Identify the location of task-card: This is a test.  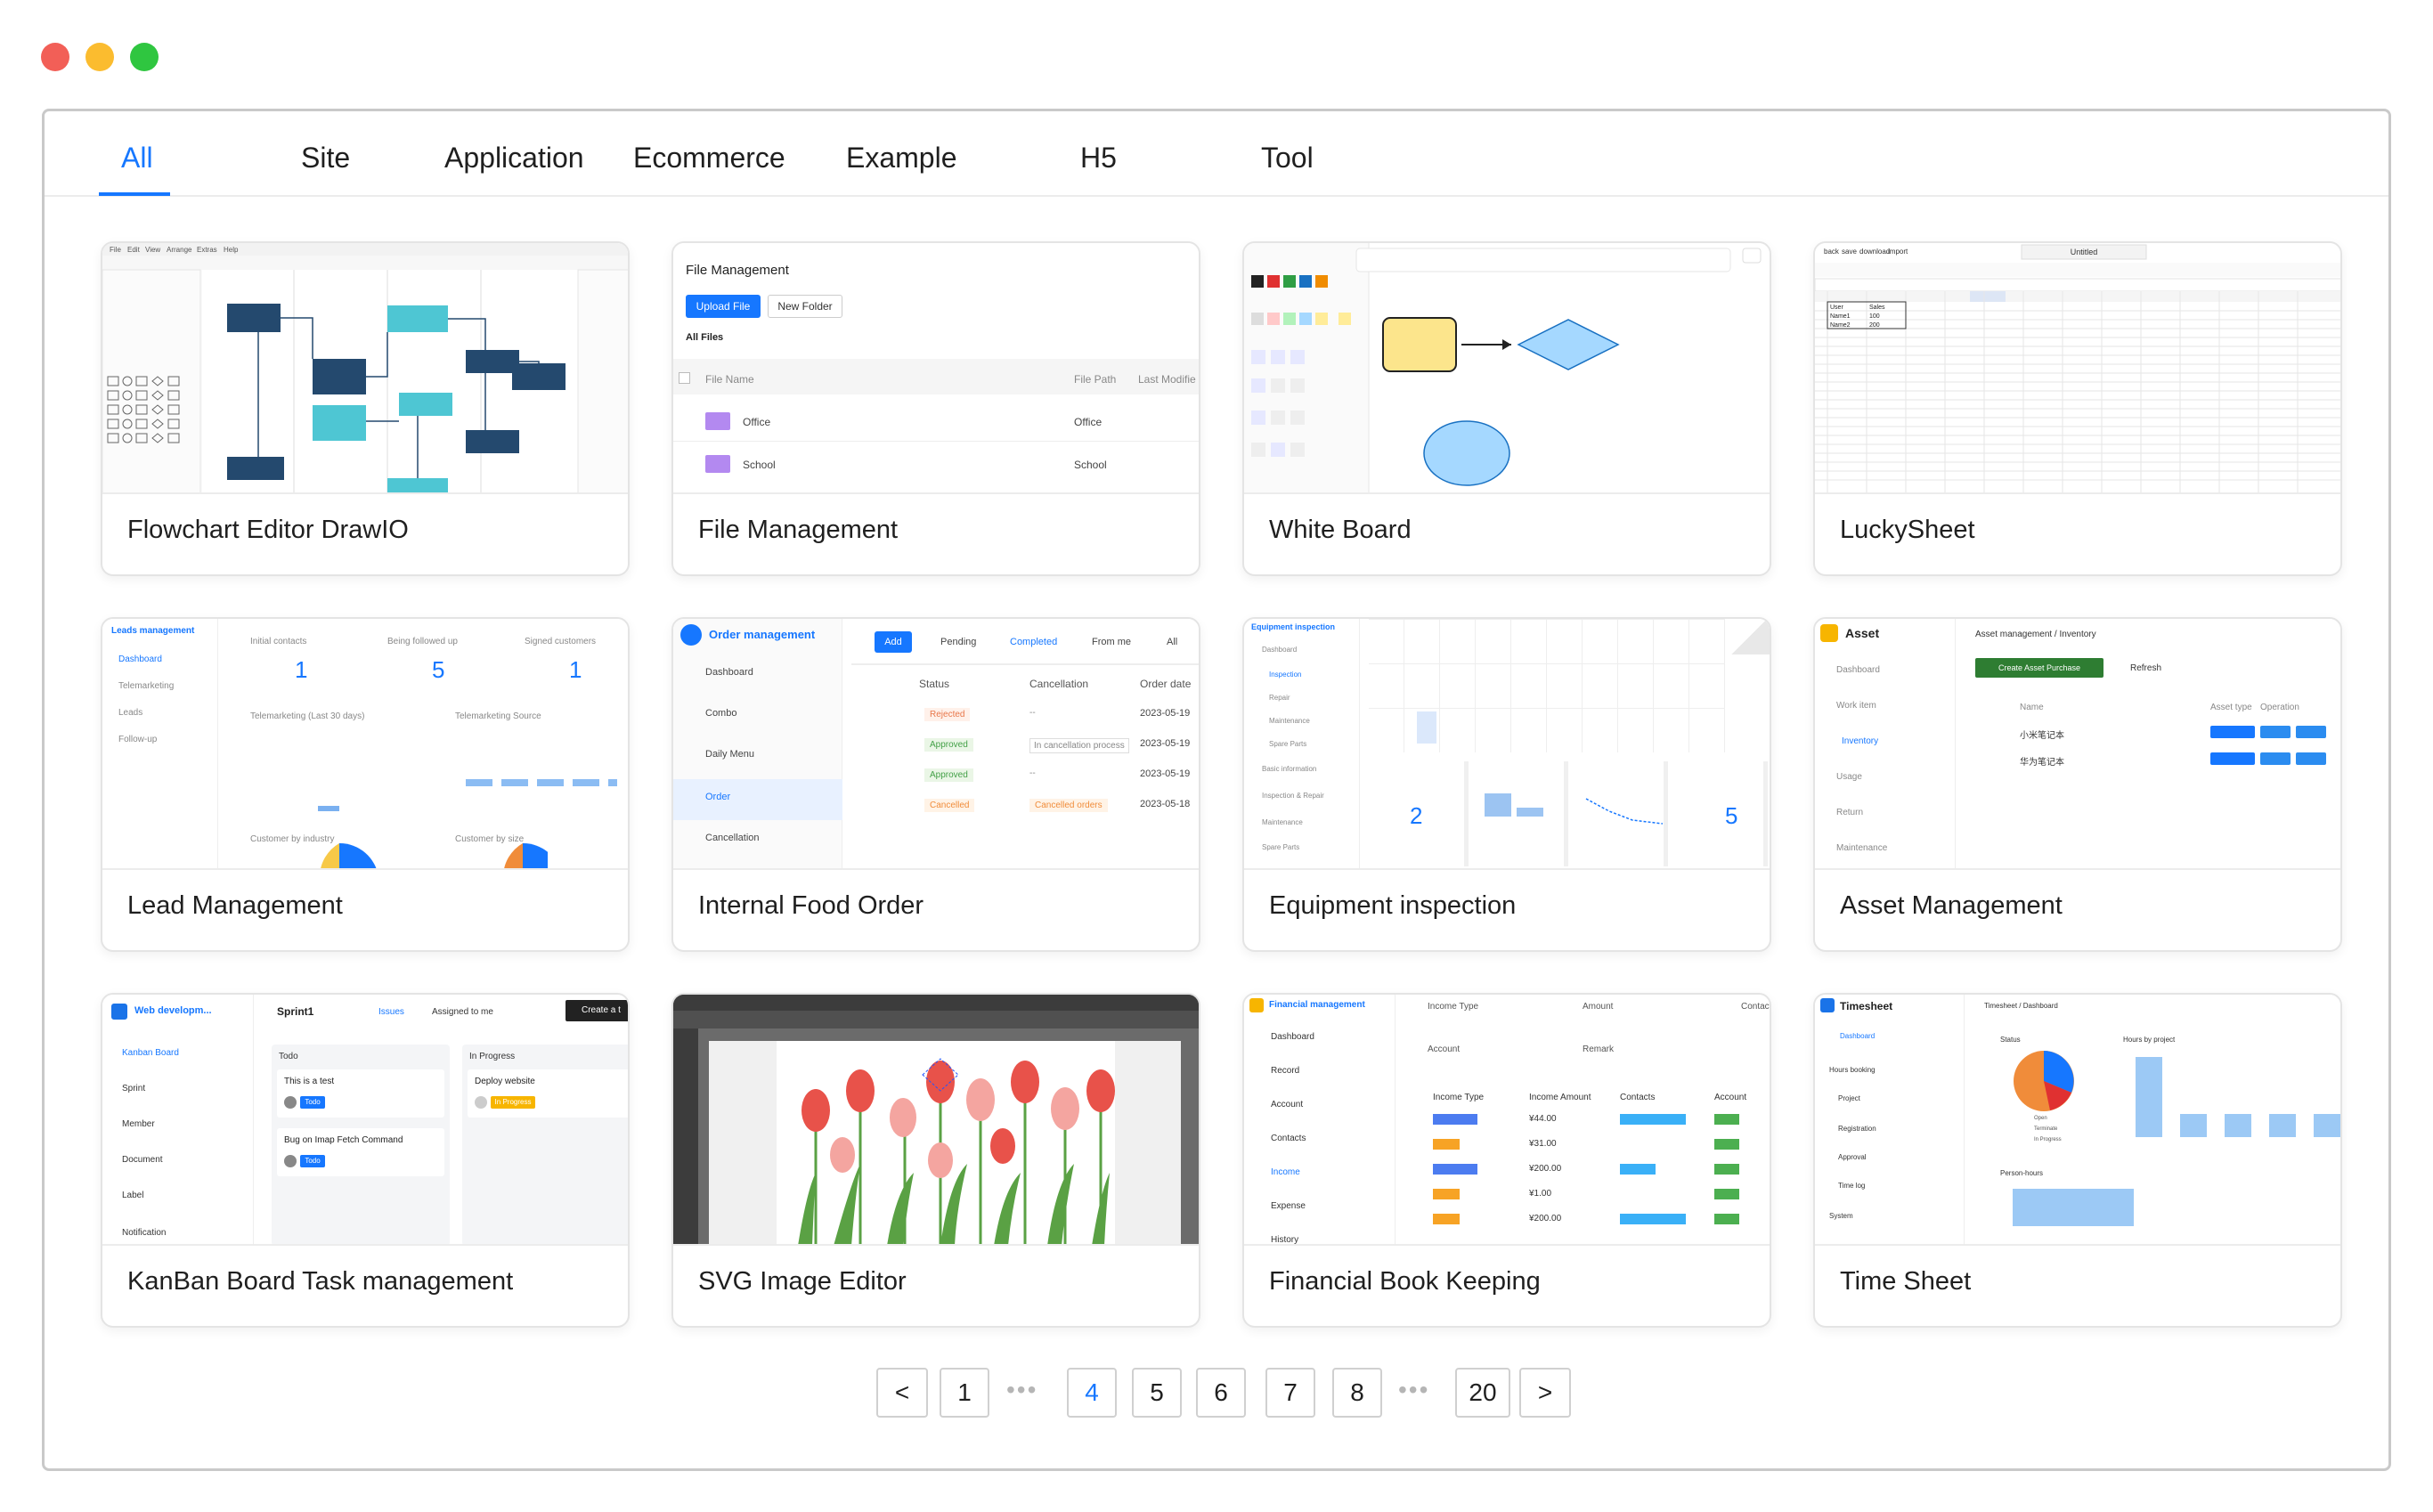
(309, 1081).